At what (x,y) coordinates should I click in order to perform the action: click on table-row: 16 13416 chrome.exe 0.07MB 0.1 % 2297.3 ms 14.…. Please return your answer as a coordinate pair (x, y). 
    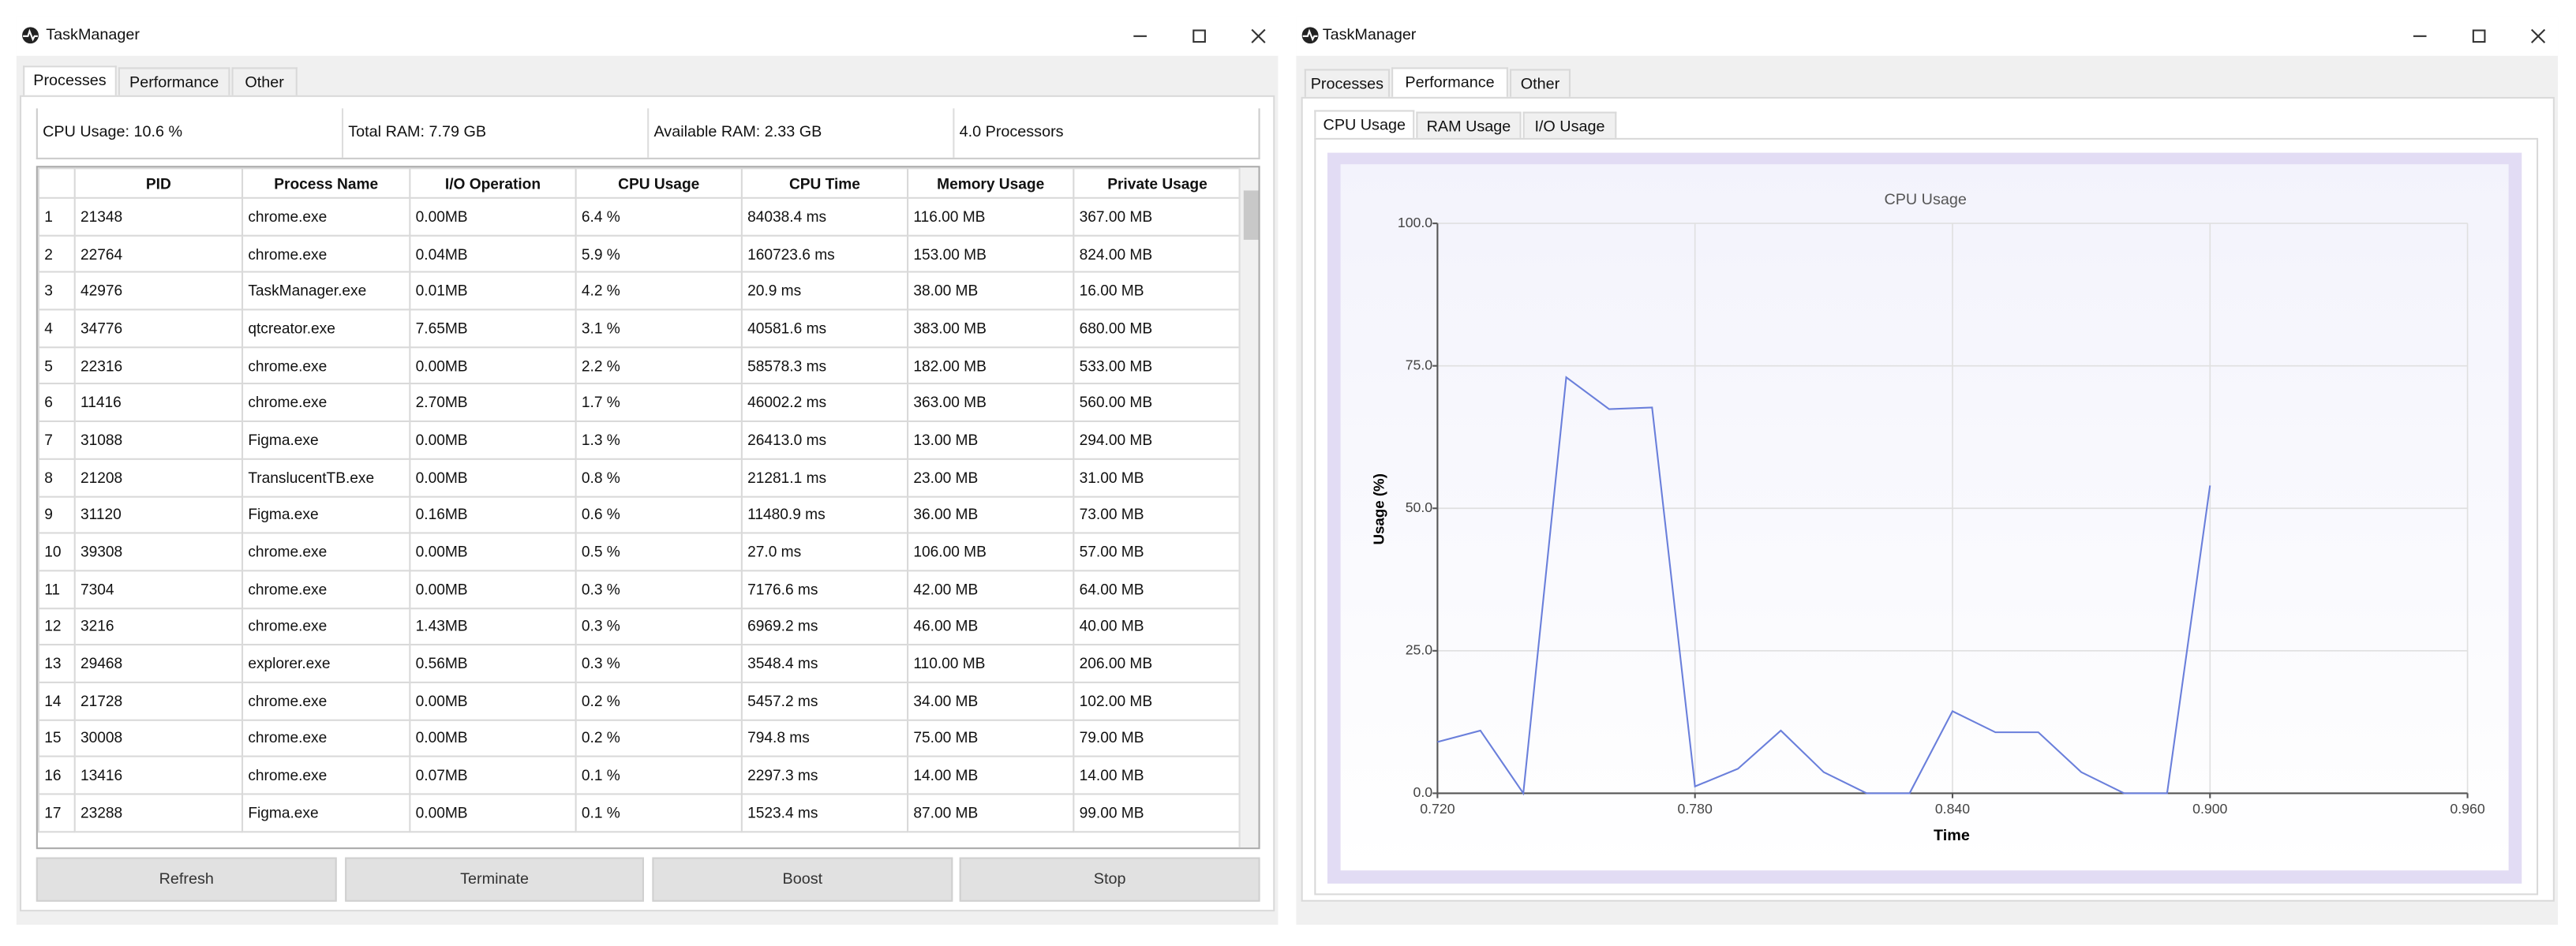
    Looking at the image, I should click on (639, 776).